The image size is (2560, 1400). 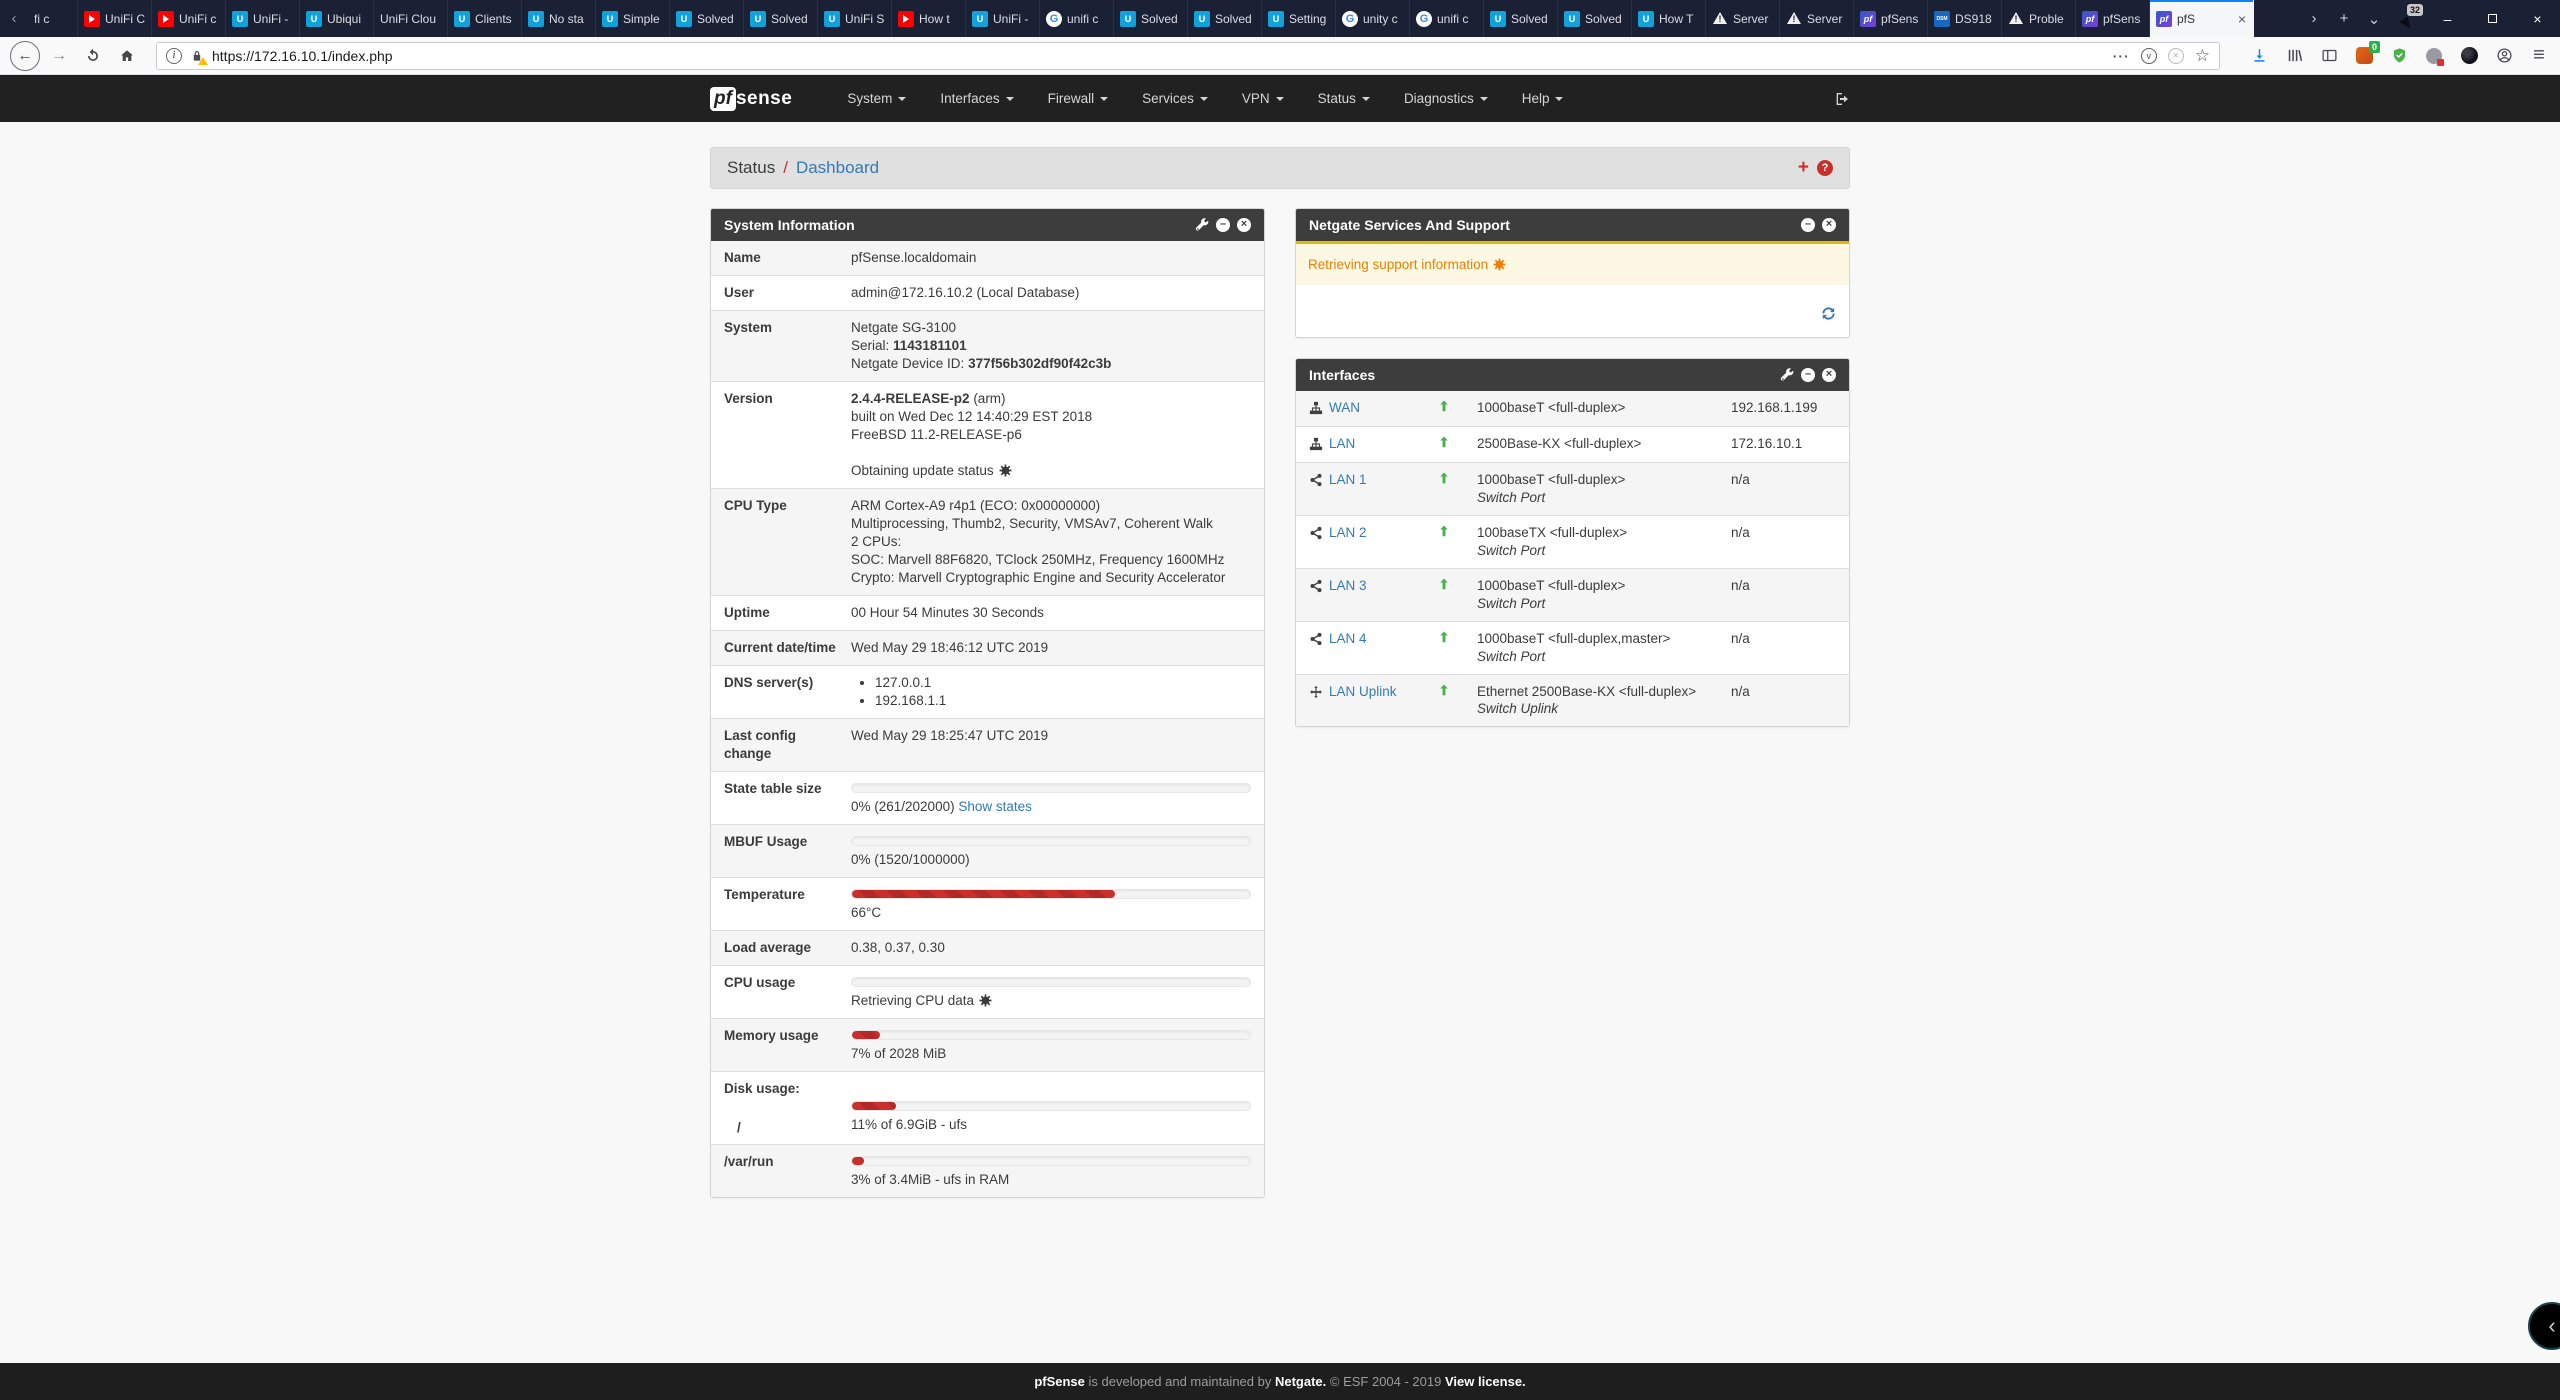 I want to click on chat-widget-button, so click(x=2544, y=1326).